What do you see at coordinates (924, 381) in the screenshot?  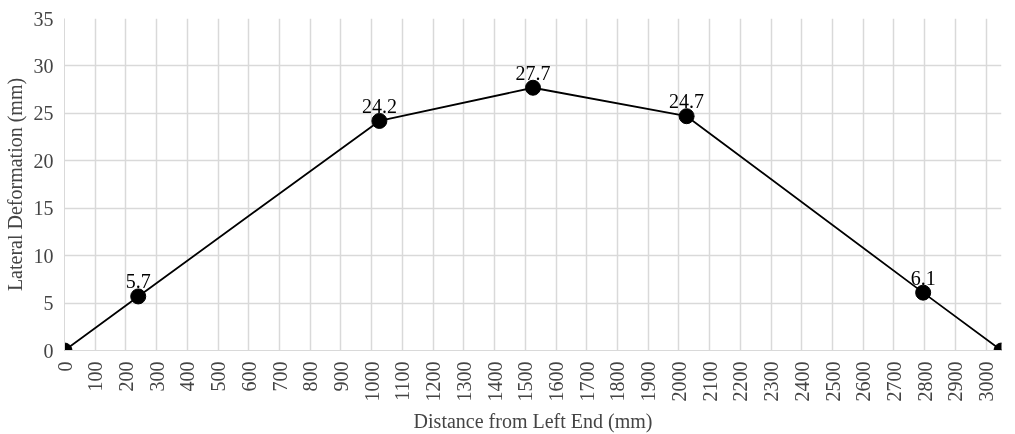 I see `x-tick-label: 2800` at bounding box center [924, 381].